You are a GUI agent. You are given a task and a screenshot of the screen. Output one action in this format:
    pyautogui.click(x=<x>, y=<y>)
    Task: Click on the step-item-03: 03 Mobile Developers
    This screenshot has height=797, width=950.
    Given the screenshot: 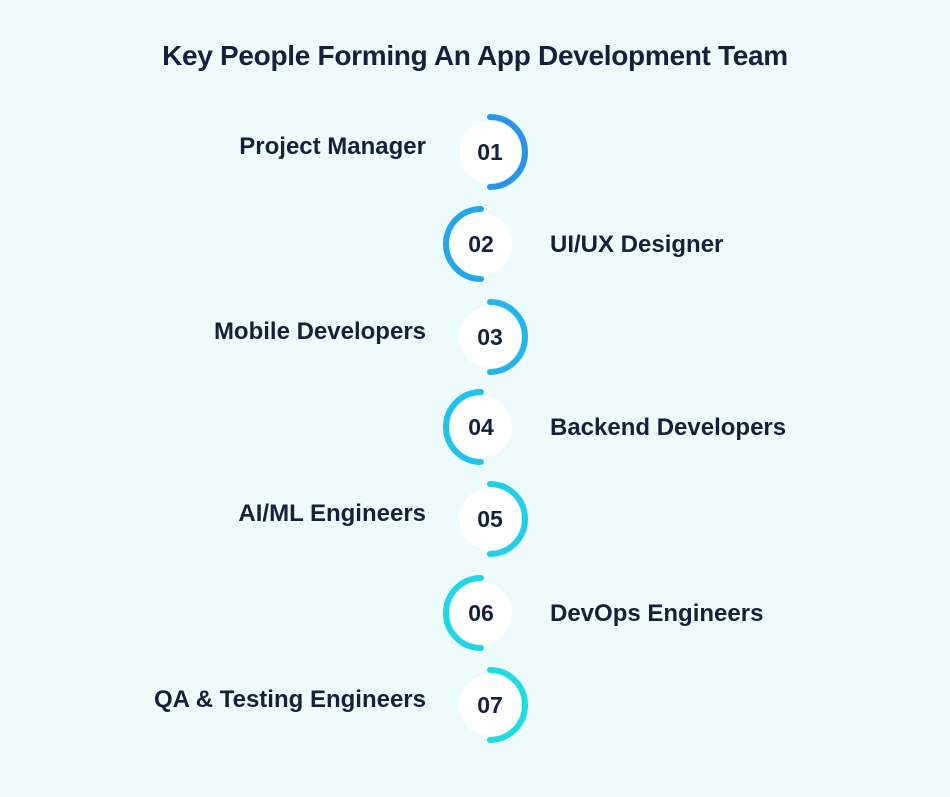 What is the action you would take?
    pyautogui.click(x=475, y=337)
    